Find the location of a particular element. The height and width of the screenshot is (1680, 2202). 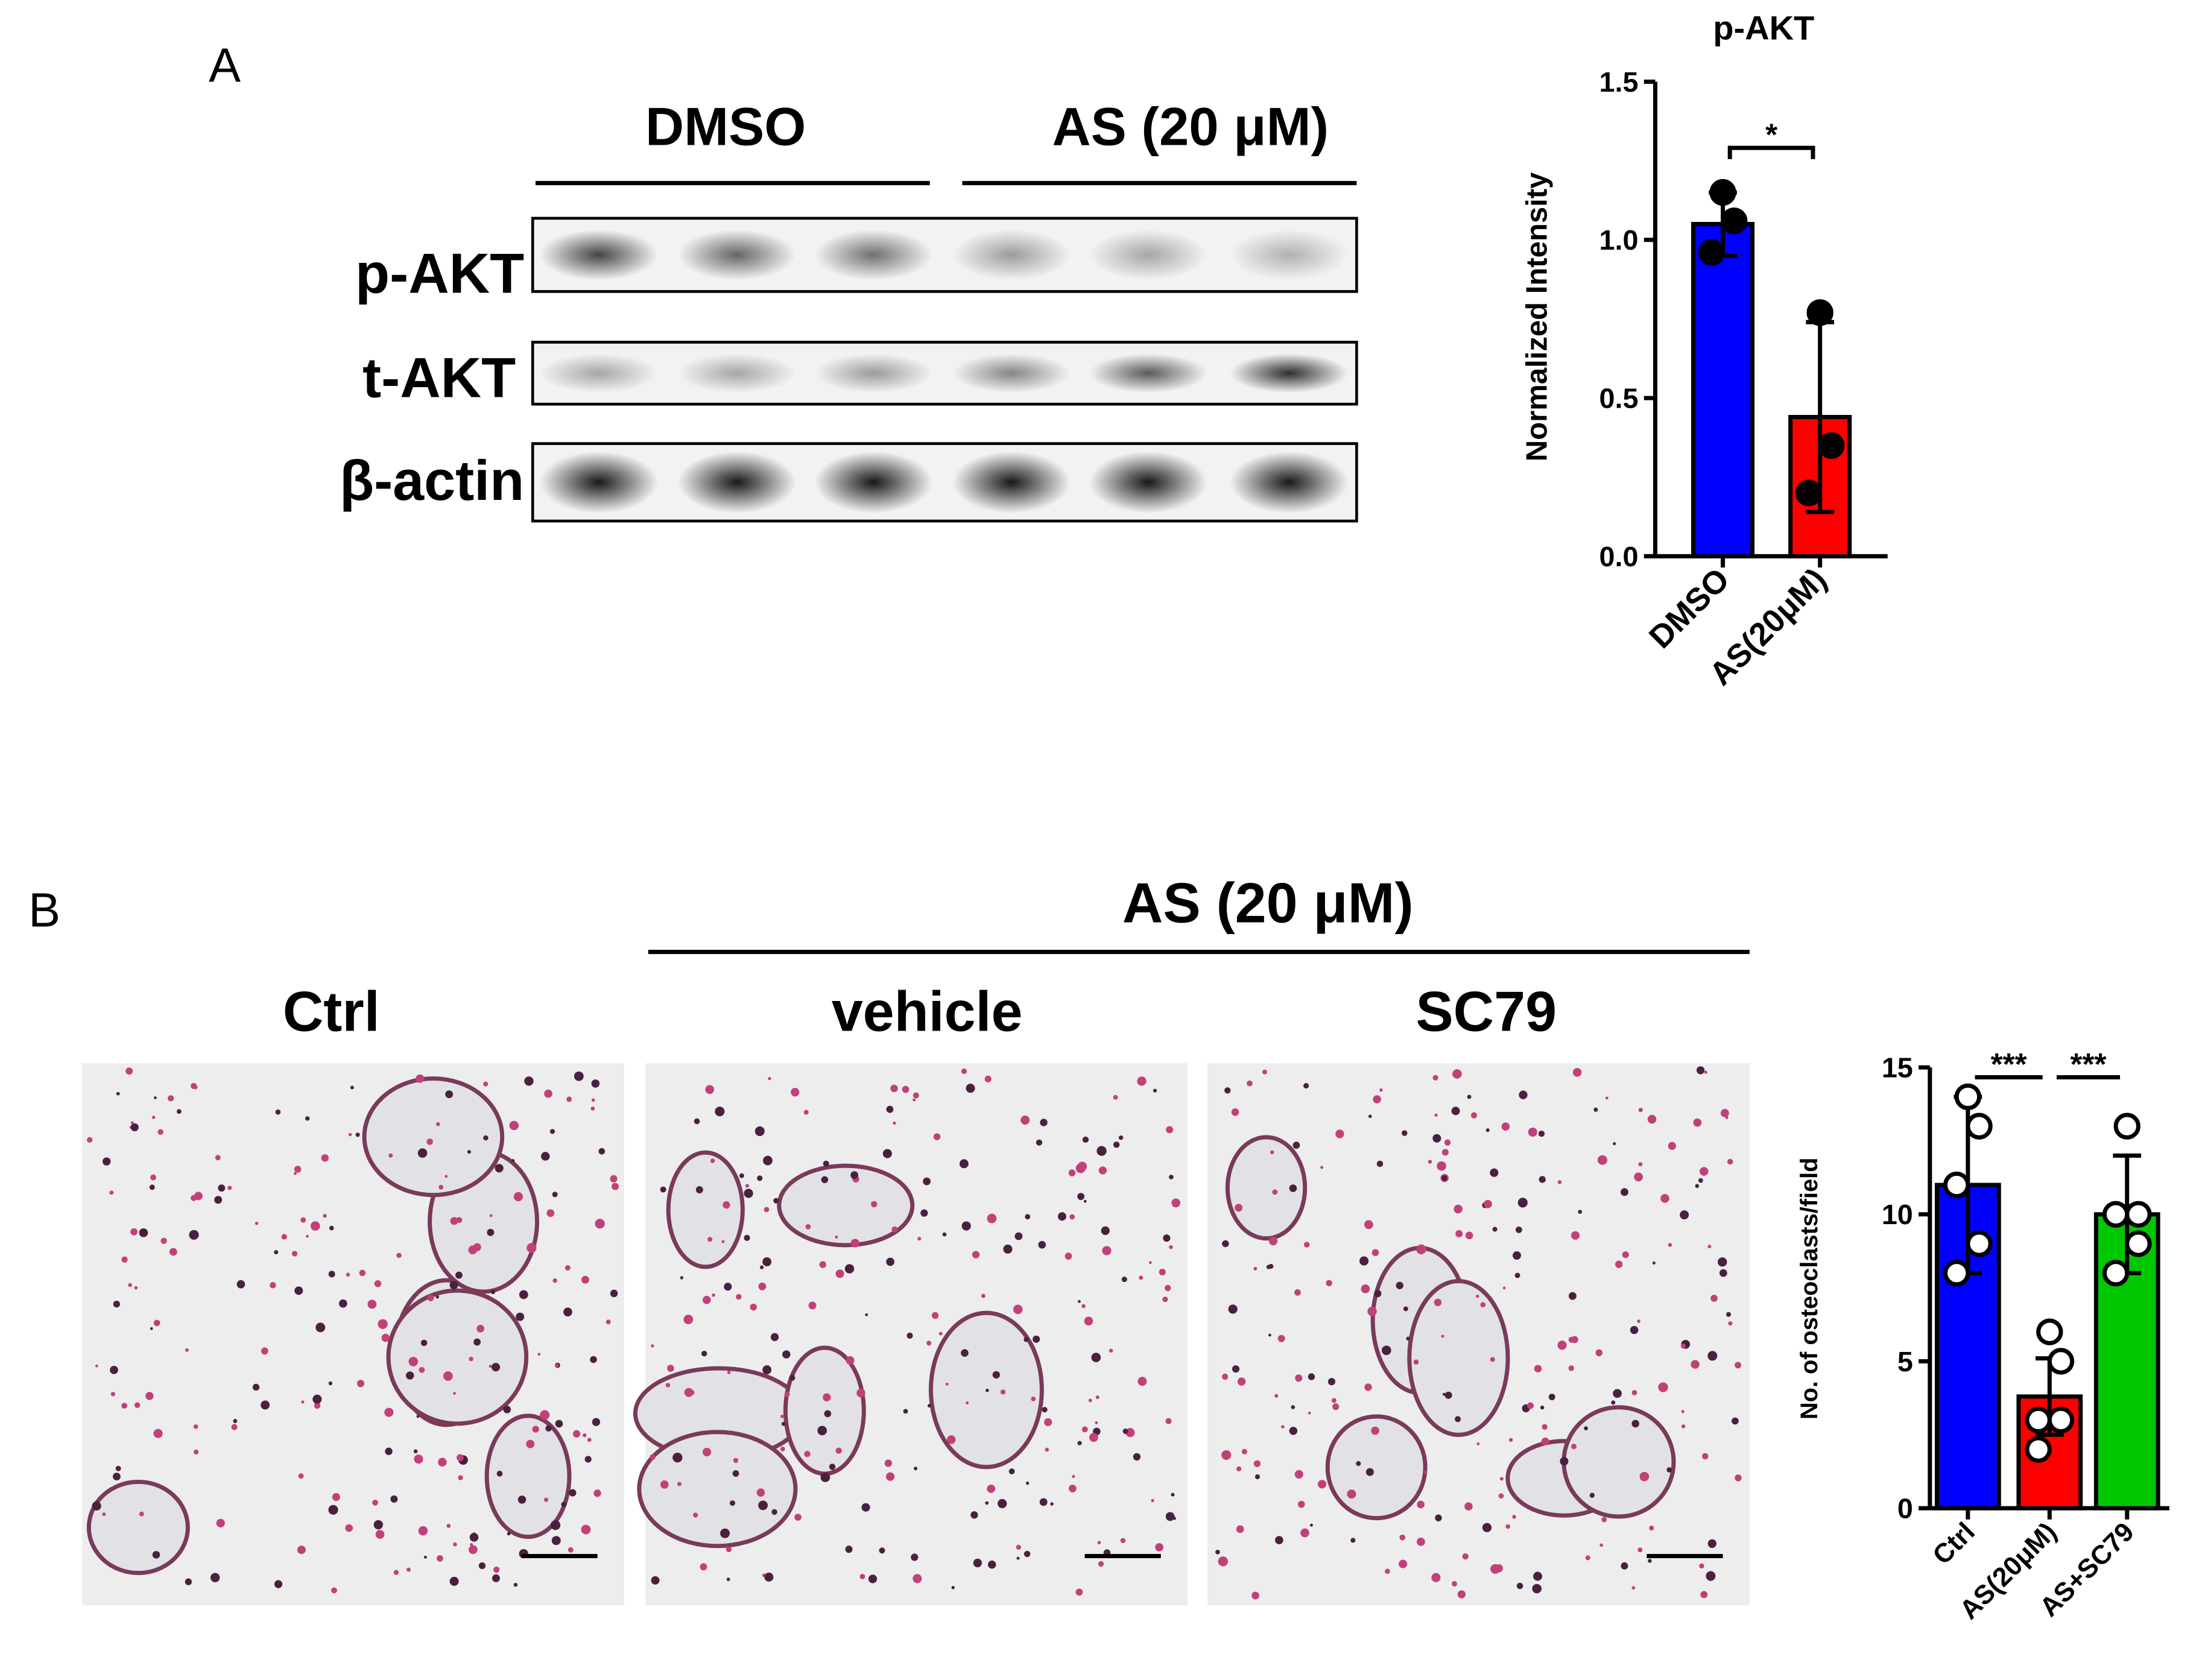

x-tick-label: DMSO is located at coordinates (1689, 608).